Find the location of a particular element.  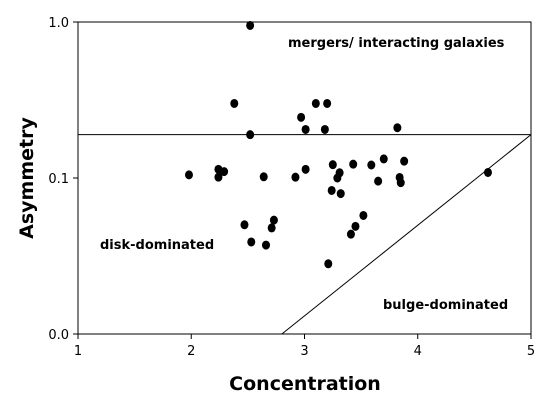

x-tick-label: 1 is located at coordinates (78, 351).